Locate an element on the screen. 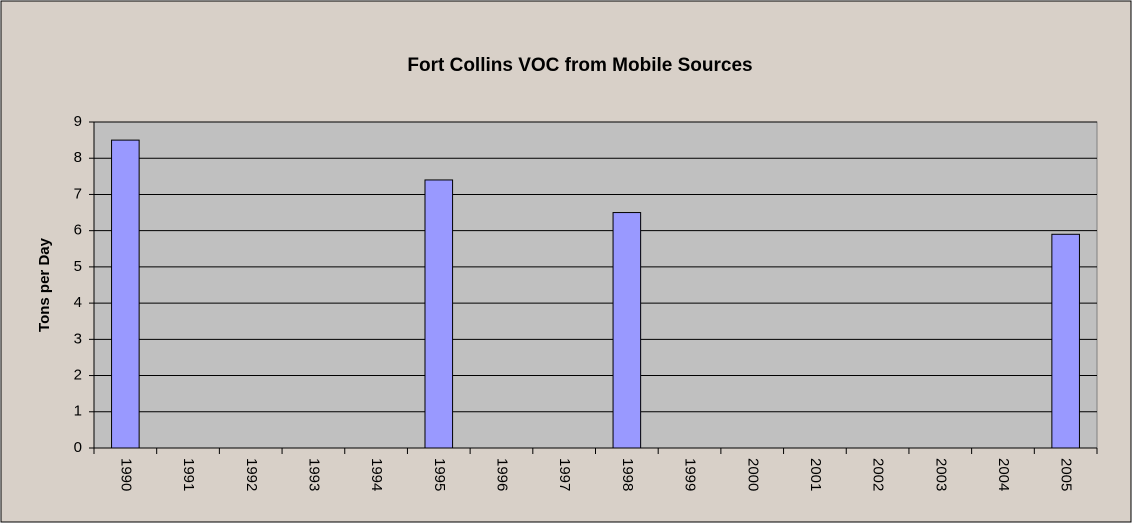 The width and height of the screenshot is (1133, 524). x-tick-label: 2001 is located at coordinates (815, 474).